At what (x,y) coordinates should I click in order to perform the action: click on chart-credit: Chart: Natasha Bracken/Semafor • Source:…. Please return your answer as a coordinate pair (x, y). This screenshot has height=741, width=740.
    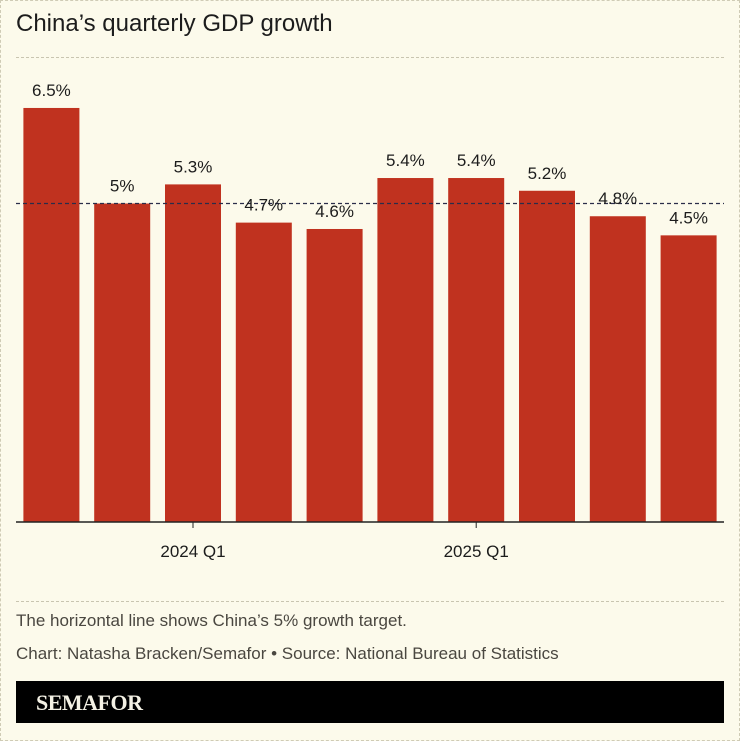
    Looking at the image, I should click on (287, 653).